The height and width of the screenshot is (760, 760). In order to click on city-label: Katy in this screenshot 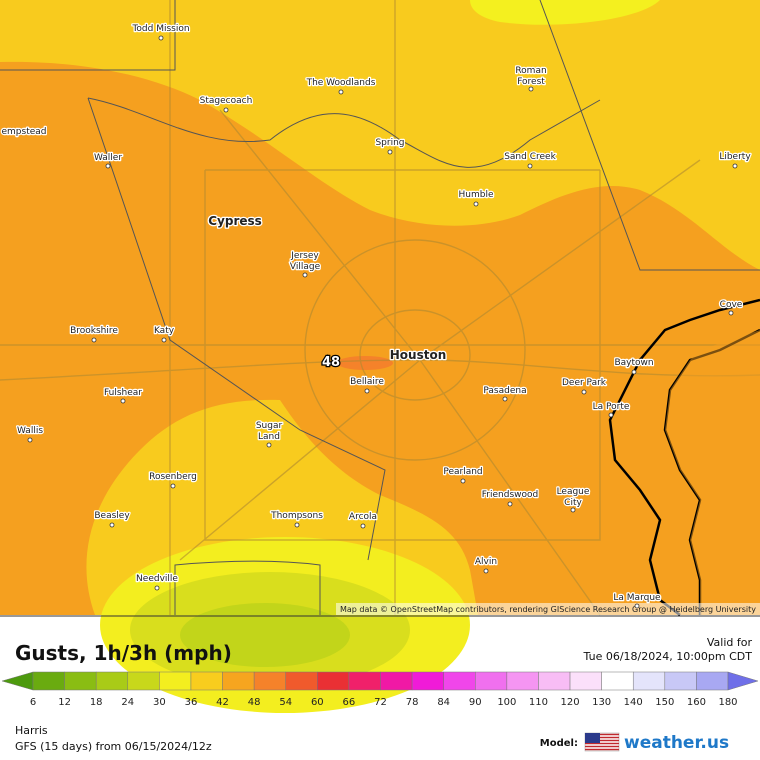, I will do `click(164, 331)`.